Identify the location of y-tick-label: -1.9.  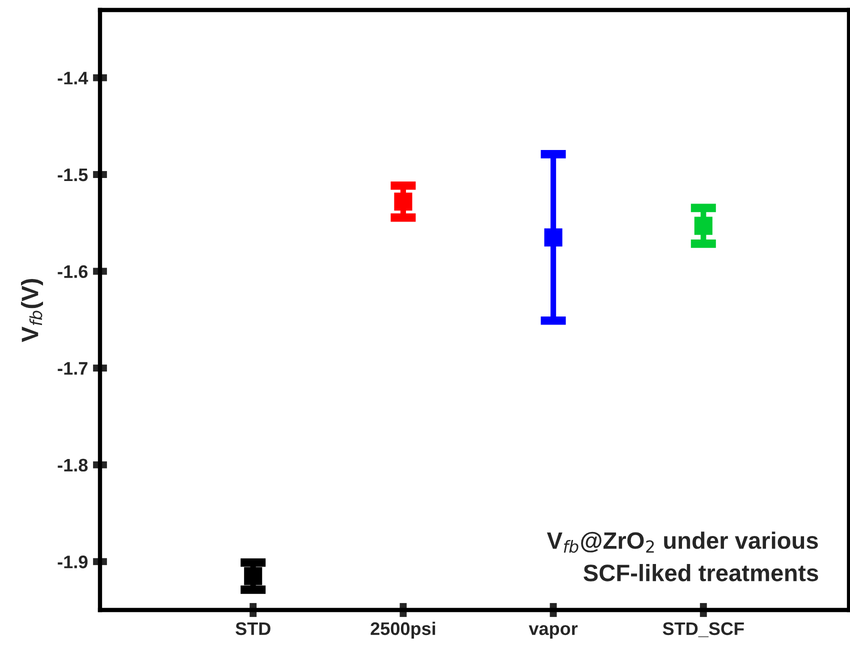
(73, 562).